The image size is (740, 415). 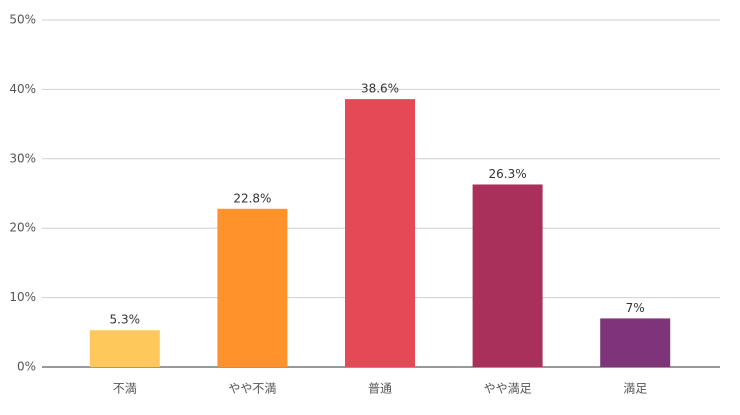 I want to click on x-tick-label: 不満, so click(x=125, y=389).